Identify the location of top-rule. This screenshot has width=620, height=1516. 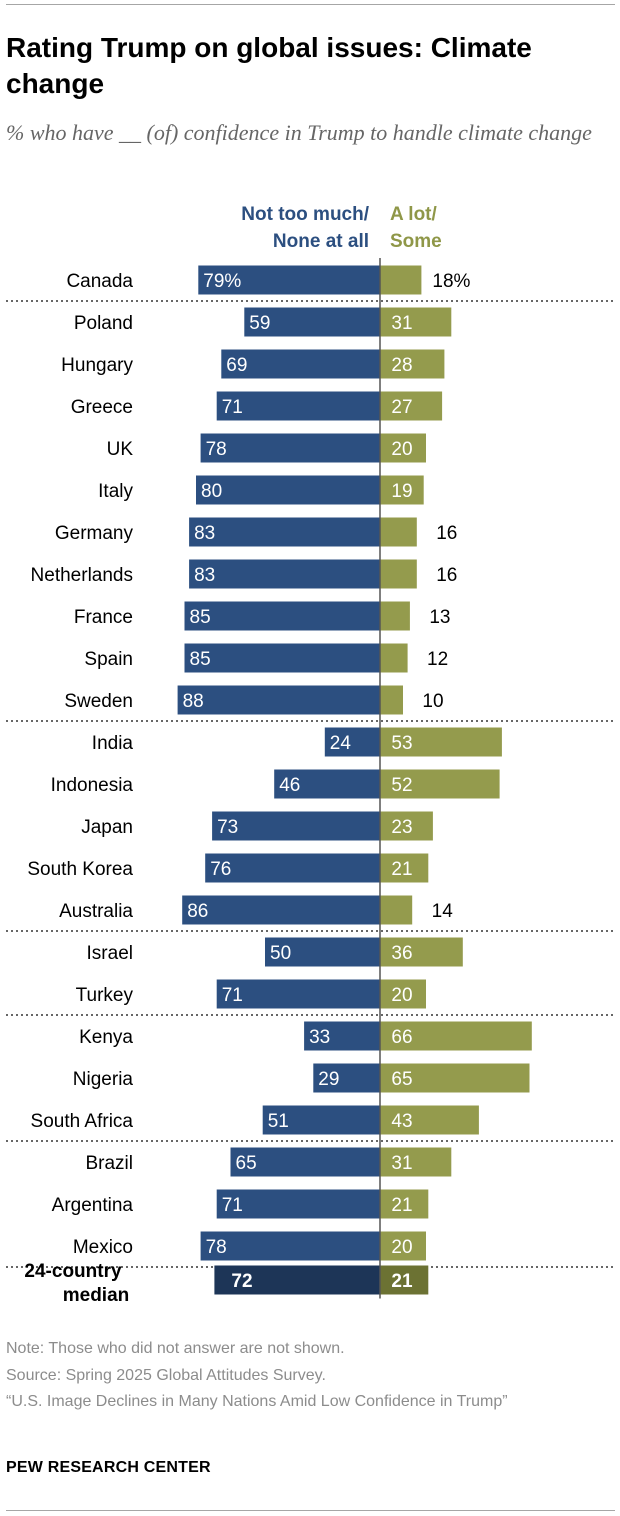
(310, 4).